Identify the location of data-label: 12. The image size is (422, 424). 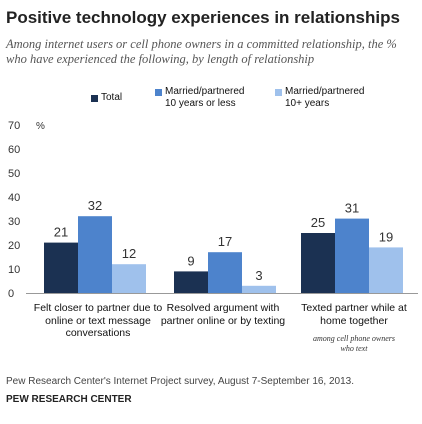
(129, 253).